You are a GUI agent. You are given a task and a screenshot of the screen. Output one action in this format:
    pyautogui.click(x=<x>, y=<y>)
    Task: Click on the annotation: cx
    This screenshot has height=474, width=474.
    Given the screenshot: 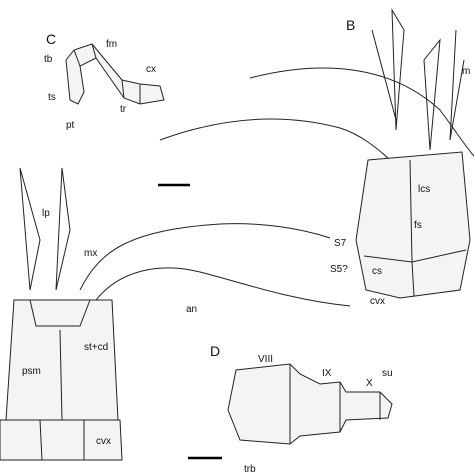 What is the action you would take?
    pyautogui.click(x=151, y=69)
    